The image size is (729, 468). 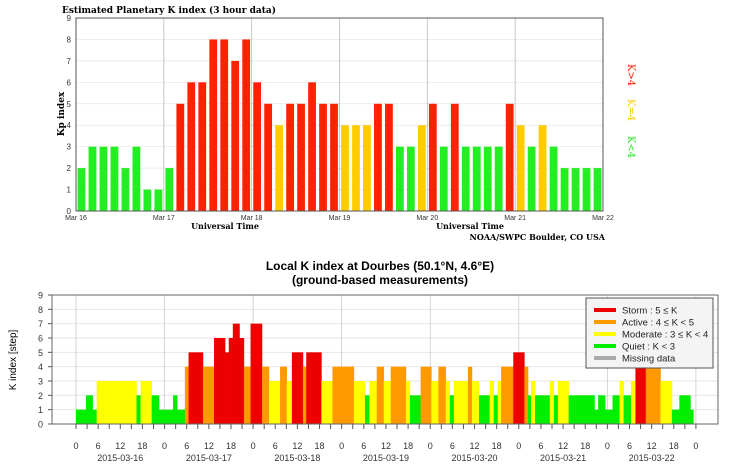 What do you see at coordinates (650, 311) in the screenshot?
I see `legend-label: Storm : 5 ≤ K` at bounding box center [650, 311].